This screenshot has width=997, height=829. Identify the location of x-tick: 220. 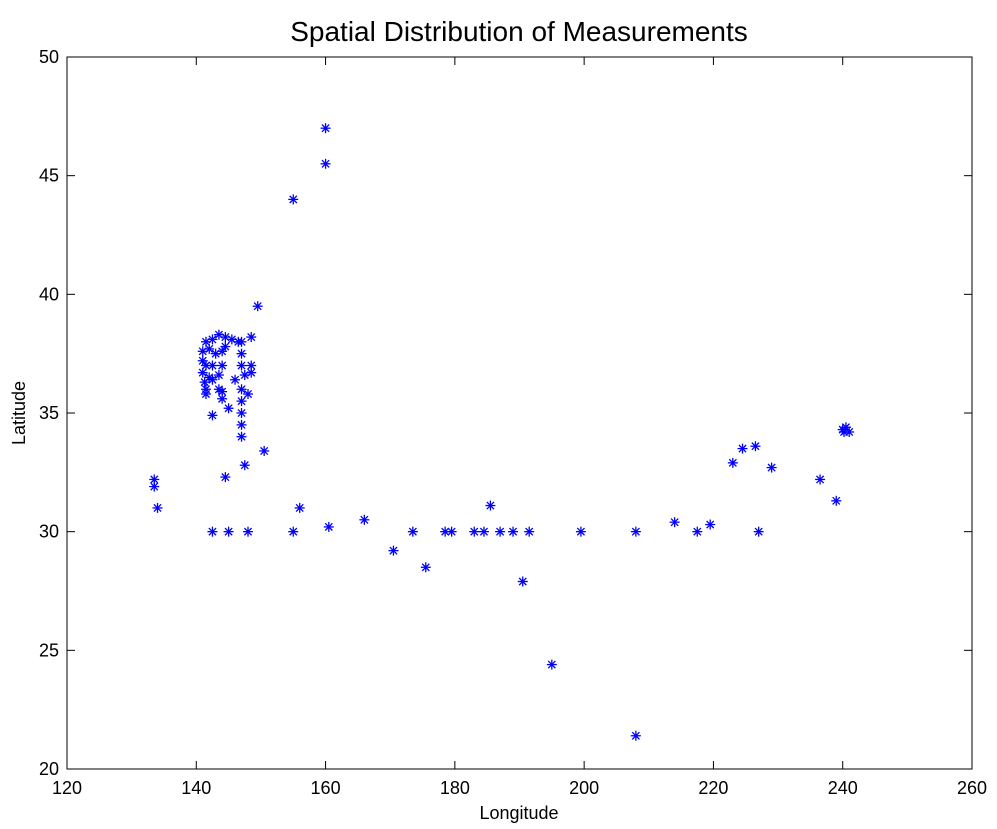
(713, 427).